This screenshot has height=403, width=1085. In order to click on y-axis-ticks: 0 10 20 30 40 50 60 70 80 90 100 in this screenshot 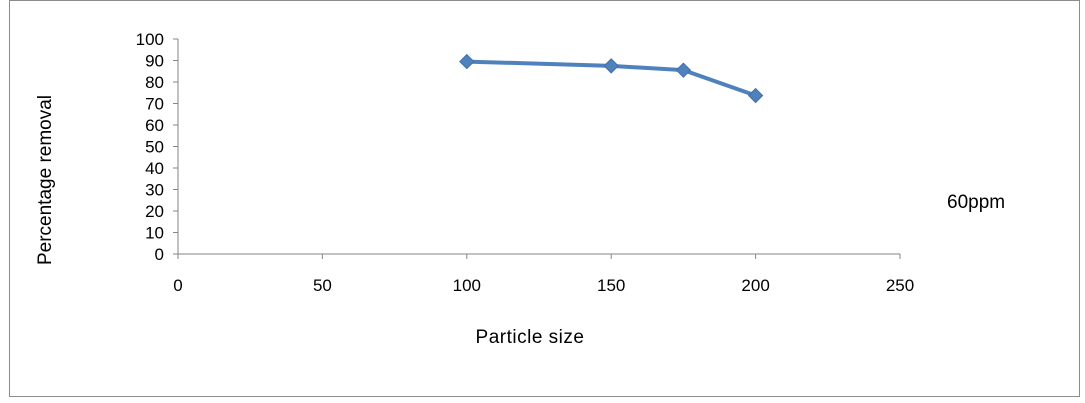, I will do `click(157, 147)`.